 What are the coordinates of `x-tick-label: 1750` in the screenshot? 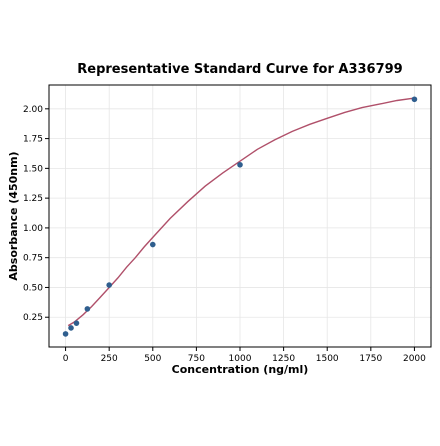 It's located at (370, 359).